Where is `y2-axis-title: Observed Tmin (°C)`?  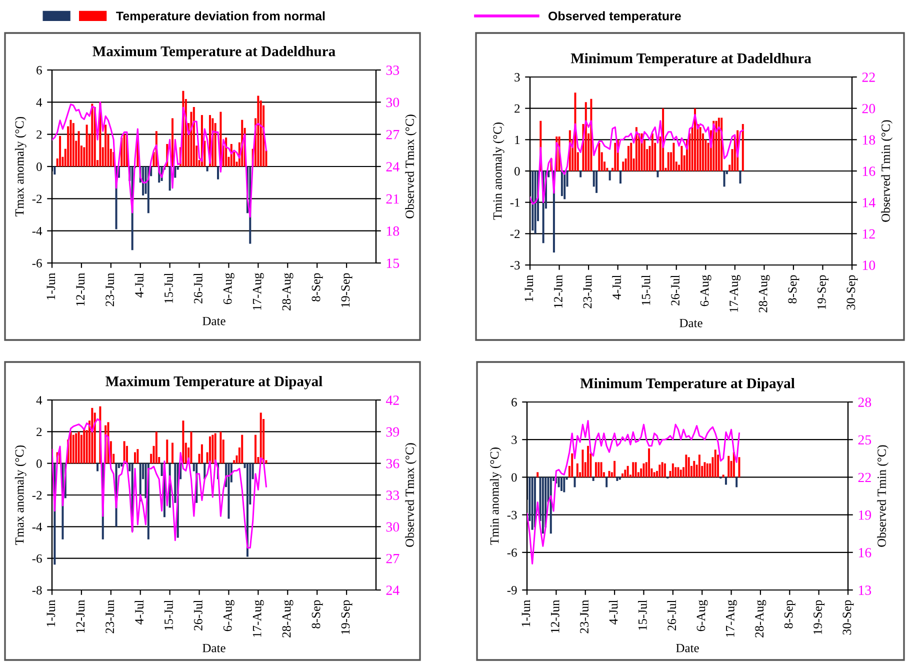 y2-axis-title: Observed Tmin (°C) is located at coordinates (883, 496).